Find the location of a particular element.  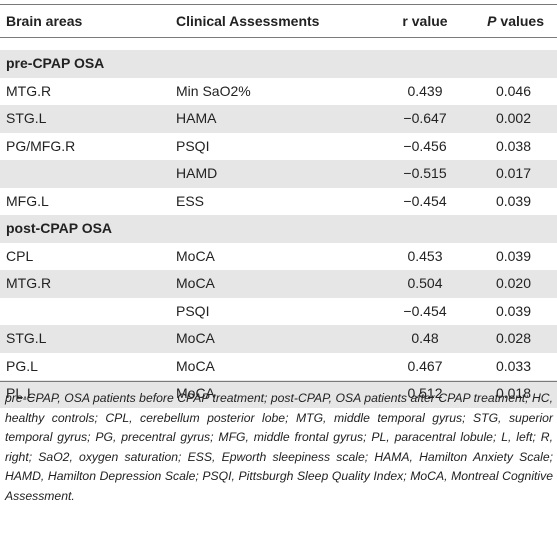

cell-r-value: 0.512 is located at coordinates (425, 393).